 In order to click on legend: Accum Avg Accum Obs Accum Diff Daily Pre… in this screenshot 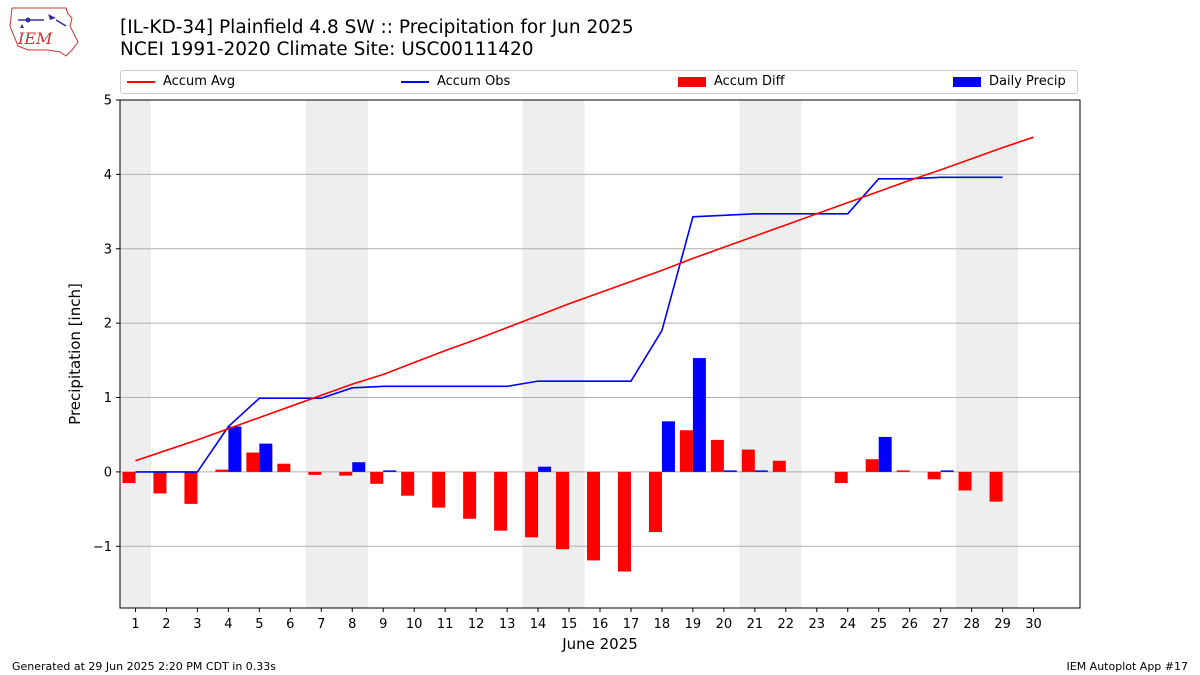, I will do `click(599, 82)`.